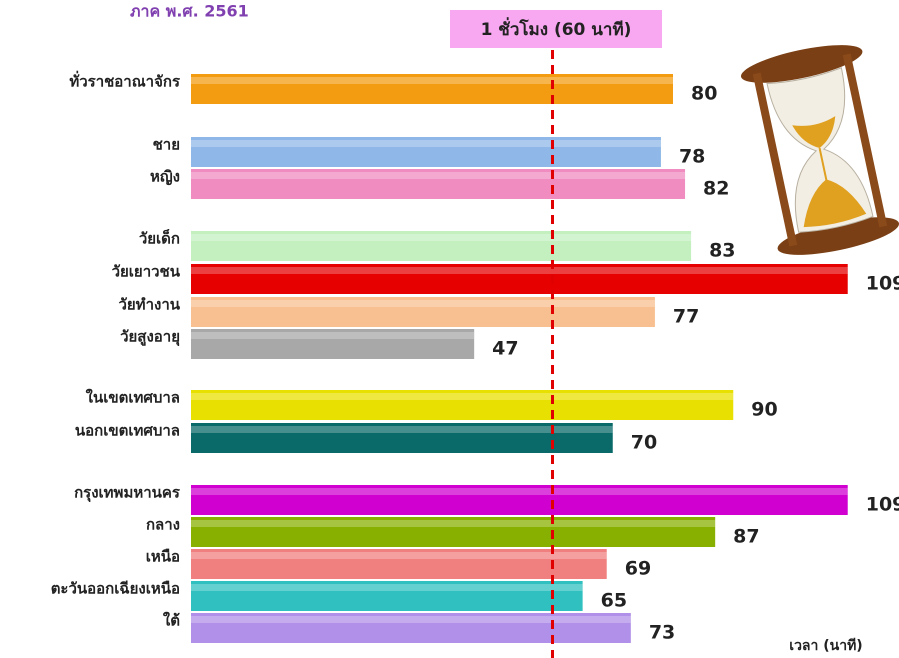 Image resolution: width=899 pixels, height=658 pixels. I want to click on category-label: วัยเด็ก, so click(159, 238).